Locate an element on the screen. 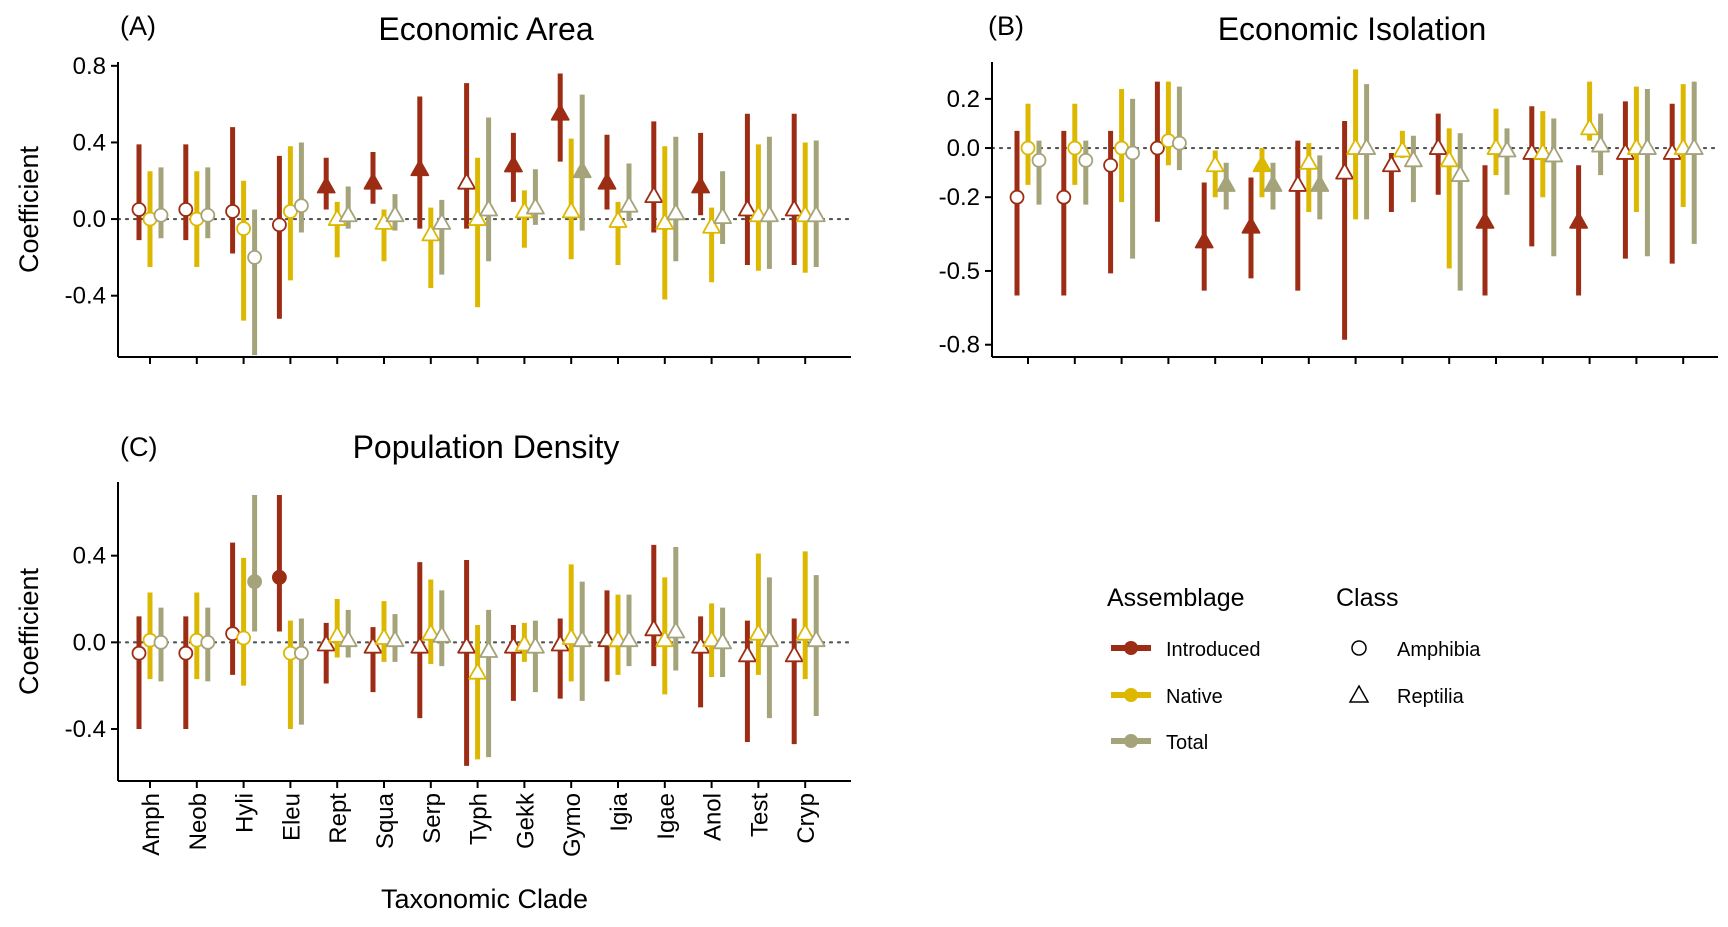 The height and width of the screenshot is (927, 1728). series-introduced is located at coordinates (467, 630).